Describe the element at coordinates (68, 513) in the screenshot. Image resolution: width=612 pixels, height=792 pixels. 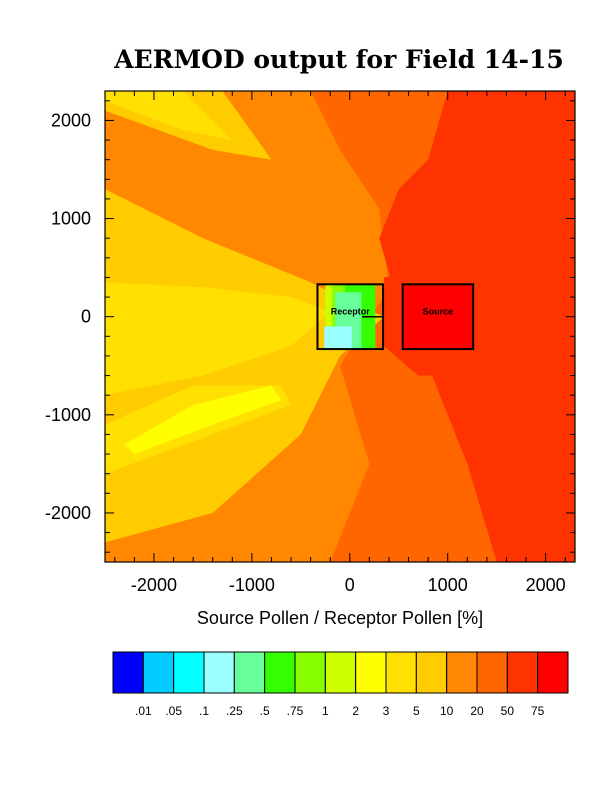
I see `y-tick-label: -2000` at that location.